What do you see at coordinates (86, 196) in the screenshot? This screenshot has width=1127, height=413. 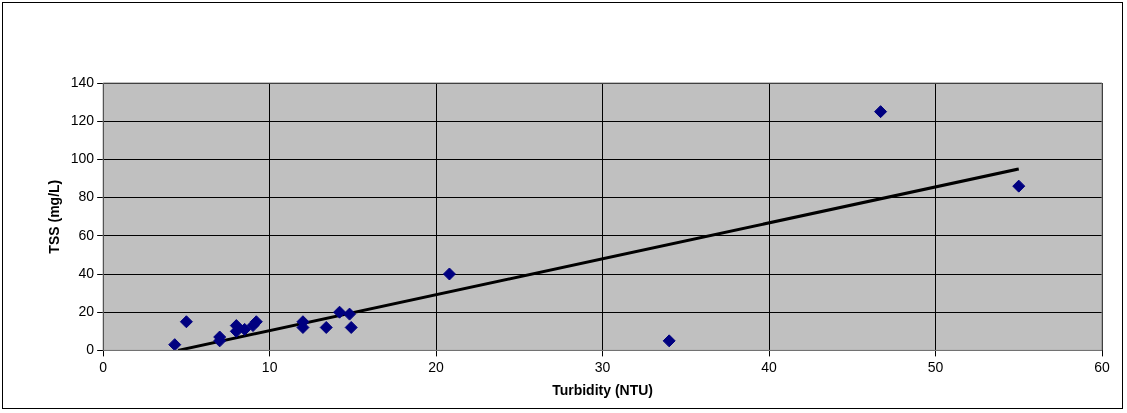 I see `y-tick-label: 80` at bounding box center [86, 196].